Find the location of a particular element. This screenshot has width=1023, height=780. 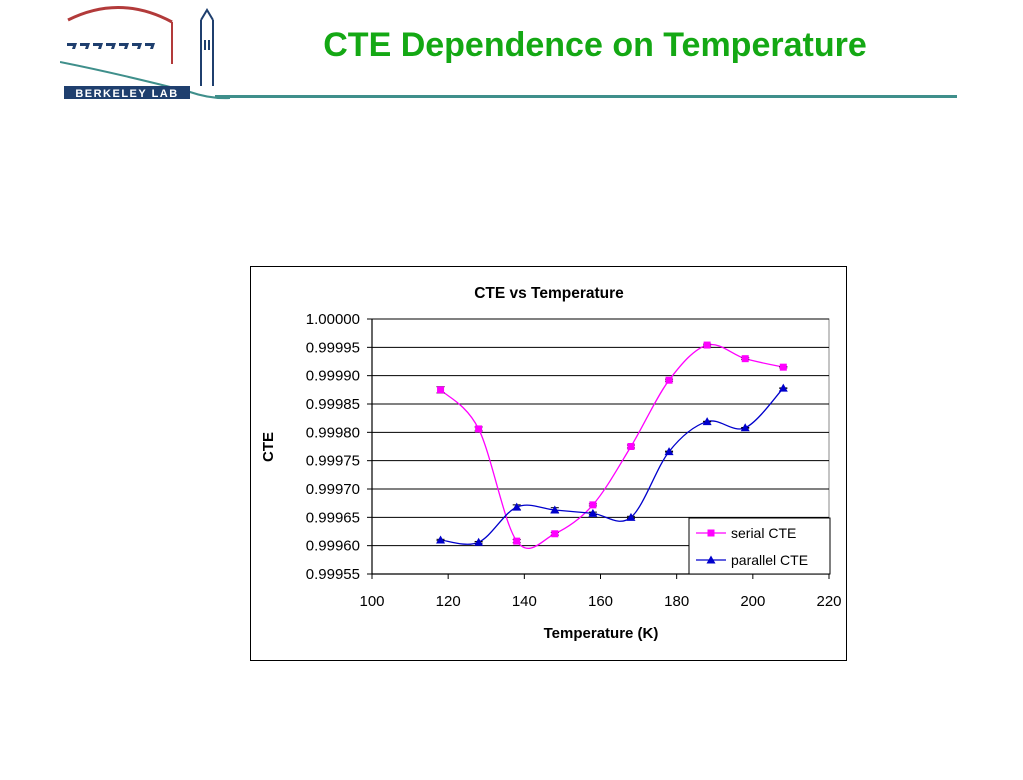

slide-title: CTE Dependence on Temperature is located at coordinates (595, 45).